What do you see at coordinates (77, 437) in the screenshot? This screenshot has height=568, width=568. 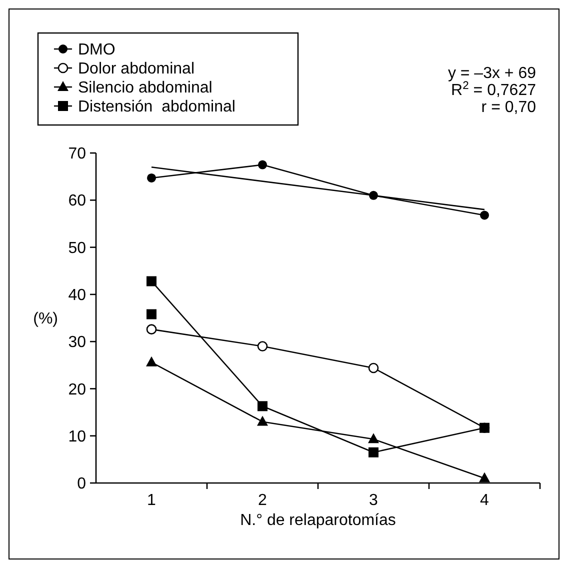 I see `y-tick-label: 10` at bounding box center [77, 437].